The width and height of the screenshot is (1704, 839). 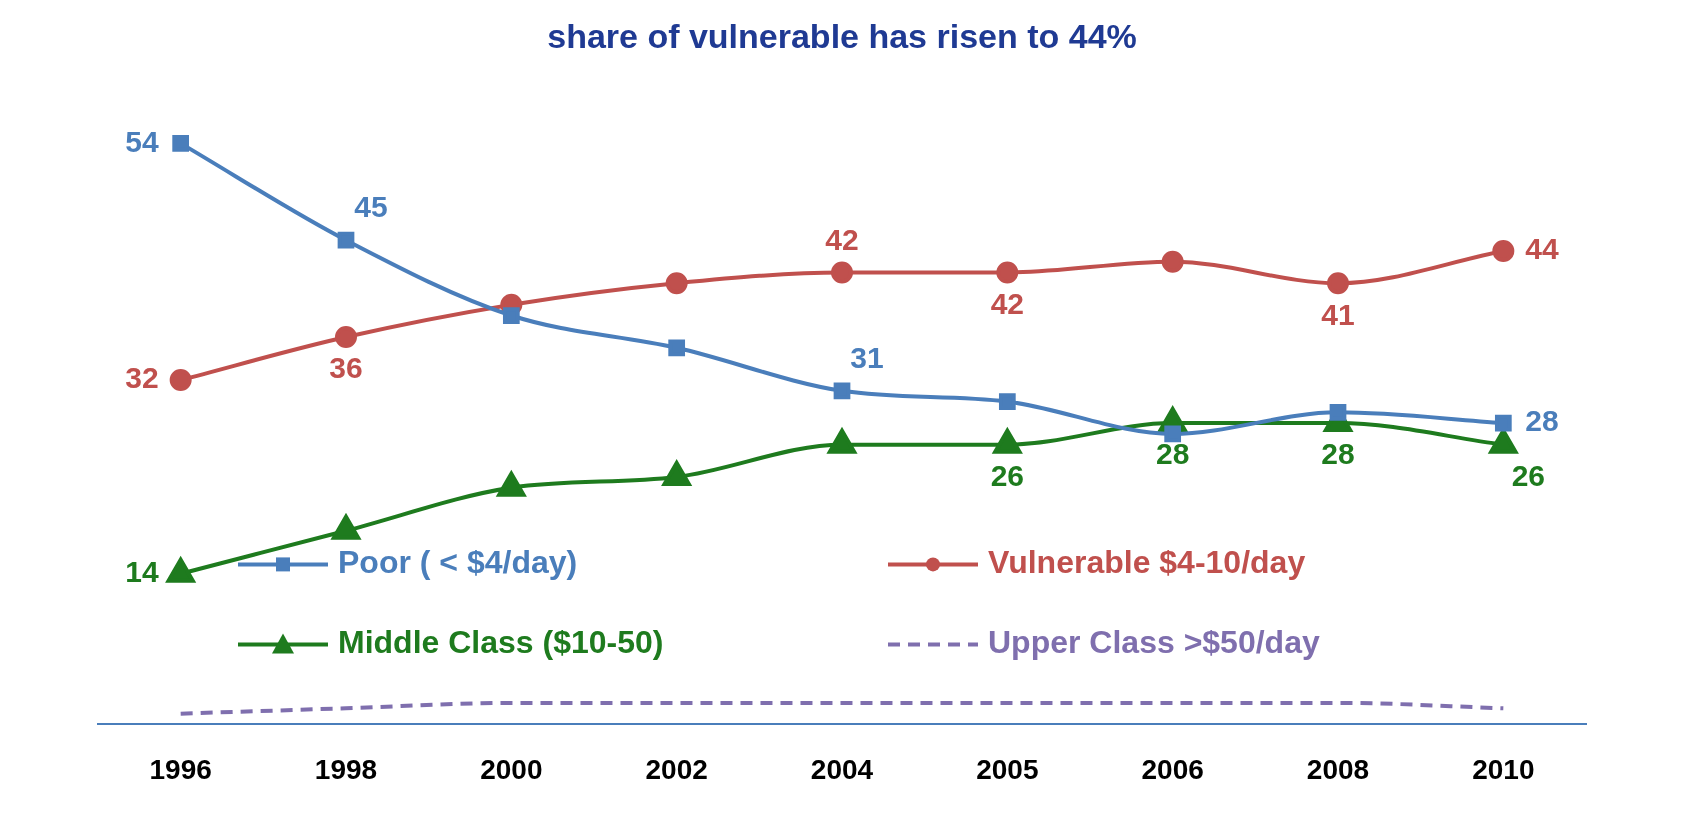 I want to click on x-tick-label: 2002, so click(x=676, y=769).